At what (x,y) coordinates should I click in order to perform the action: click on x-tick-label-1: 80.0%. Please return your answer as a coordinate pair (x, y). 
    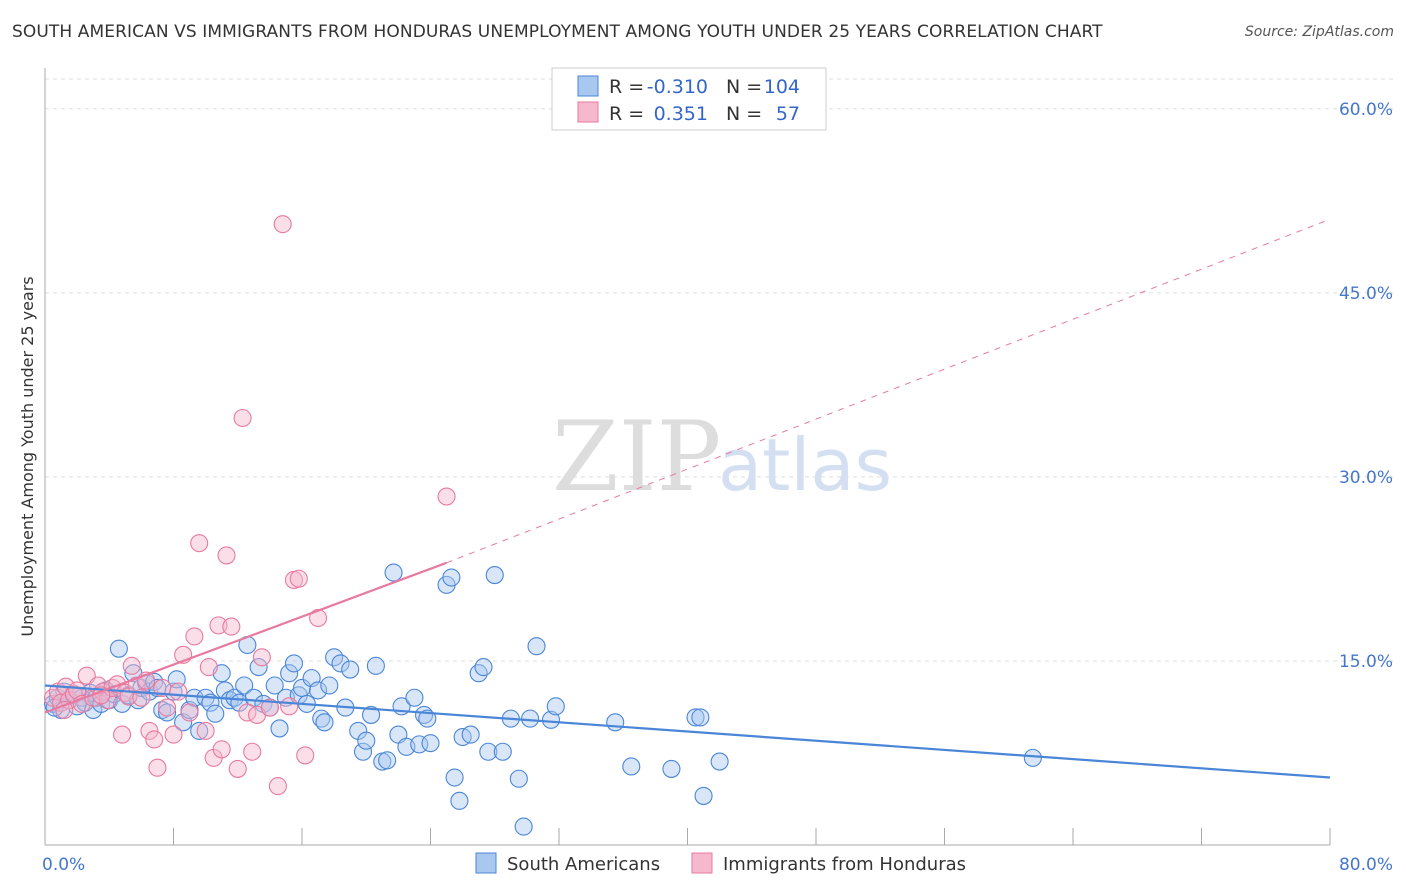
    Looking at the image, I should click on (1366, 865).